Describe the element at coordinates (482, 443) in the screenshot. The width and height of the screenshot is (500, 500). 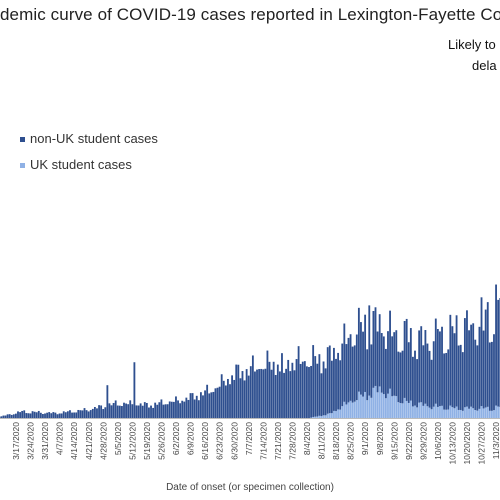
I see `x-tick-label: 10/27/2020` at that location.